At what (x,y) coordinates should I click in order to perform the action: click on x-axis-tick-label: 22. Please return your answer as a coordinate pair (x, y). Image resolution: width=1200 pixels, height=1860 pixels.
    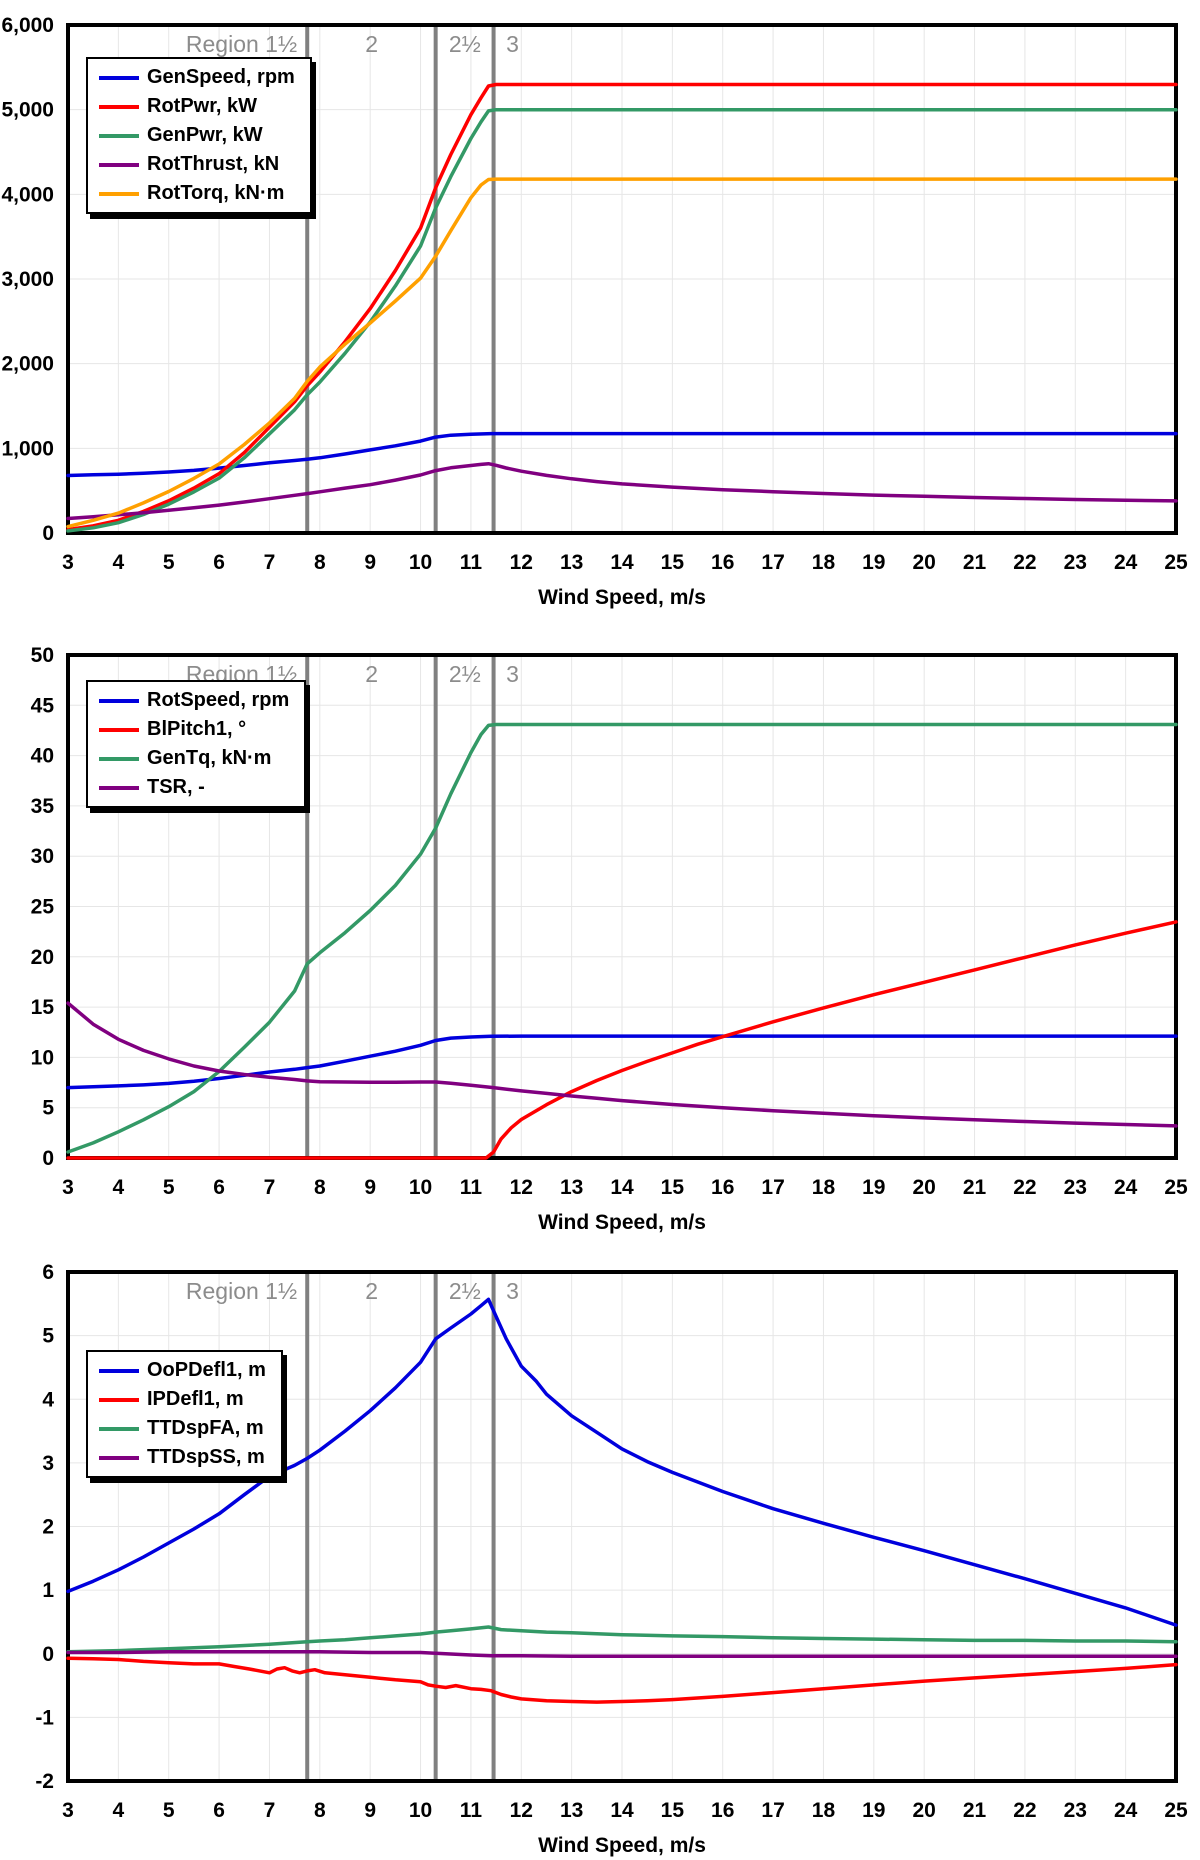
    Looking at the image, I should click on (1024, 562).